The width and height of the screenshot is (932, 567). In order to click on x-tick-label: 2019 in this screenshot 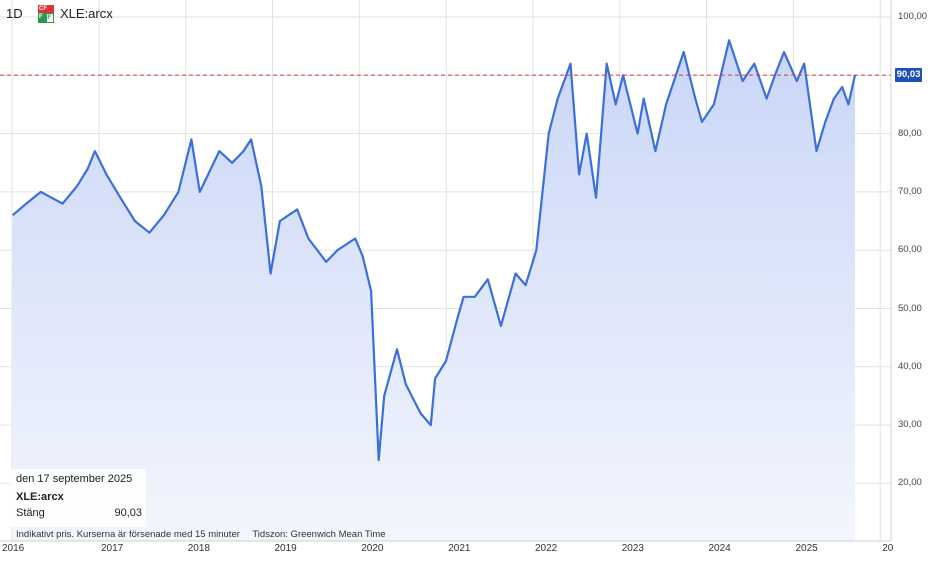, I will do `click(285, 548)`.